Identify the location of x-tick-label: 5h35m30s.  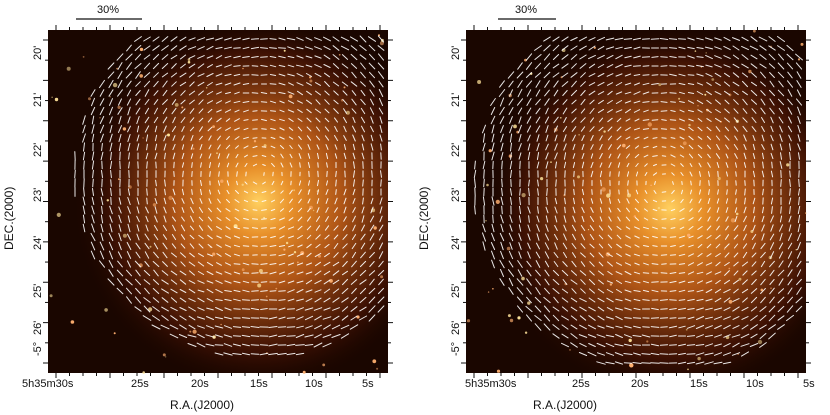
(491, 384).